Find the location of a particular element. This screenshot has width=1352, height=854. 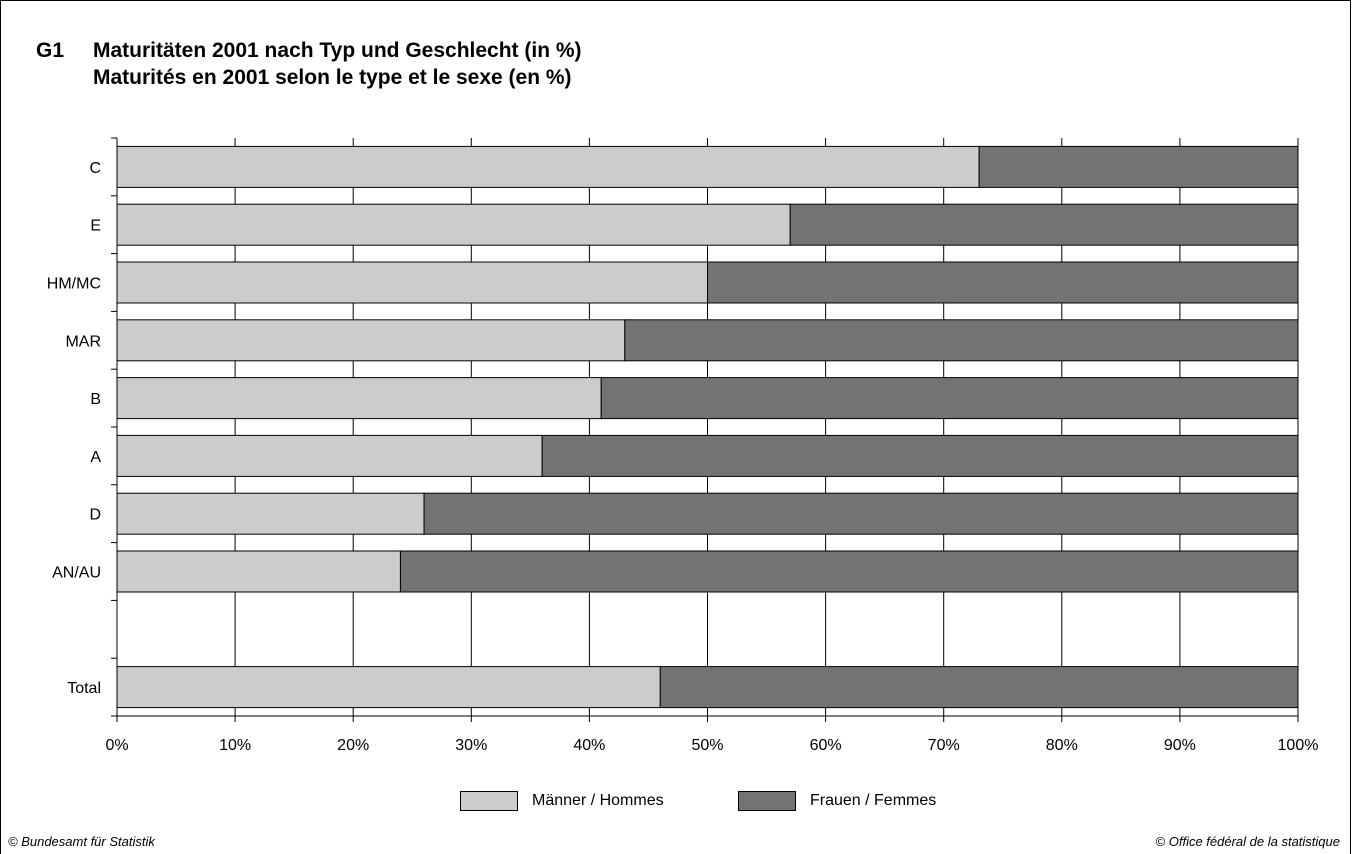

x-tick-label: 10% is located at coordinates (235, 745).